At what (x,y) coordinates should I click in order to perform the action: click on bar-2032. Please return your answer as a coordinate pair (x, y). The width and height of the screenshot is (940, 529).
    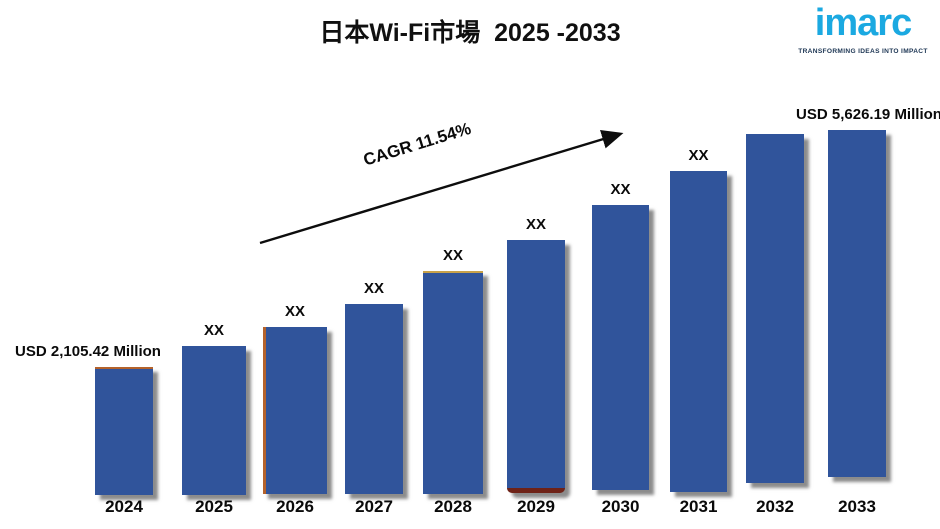
    Looking at the image, I should click on (775, 308).